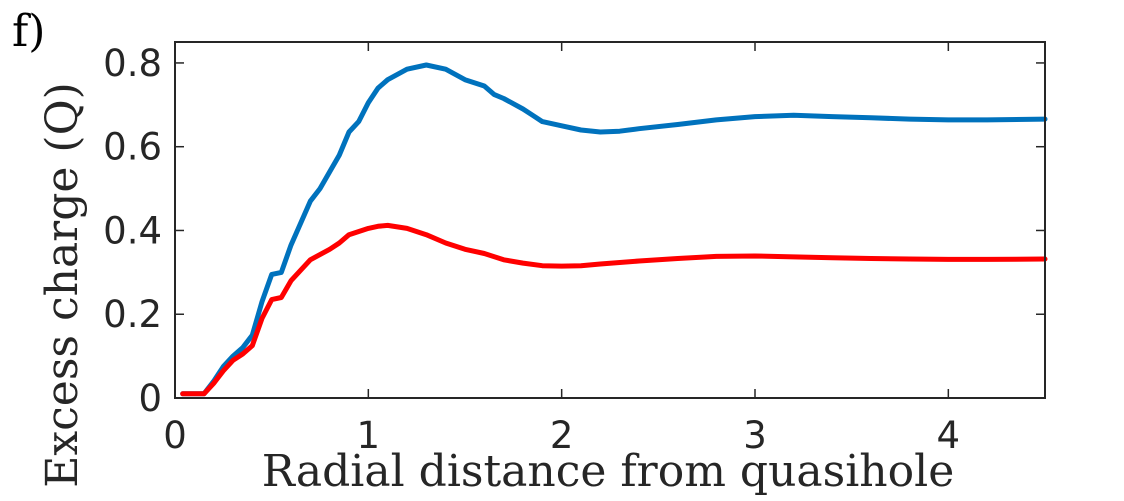 The height and width of the screenshot is (501, 1124). Describe the element at coordinates (949, 435) in the screenshot. I see `x-tick-label: 4` at that location.